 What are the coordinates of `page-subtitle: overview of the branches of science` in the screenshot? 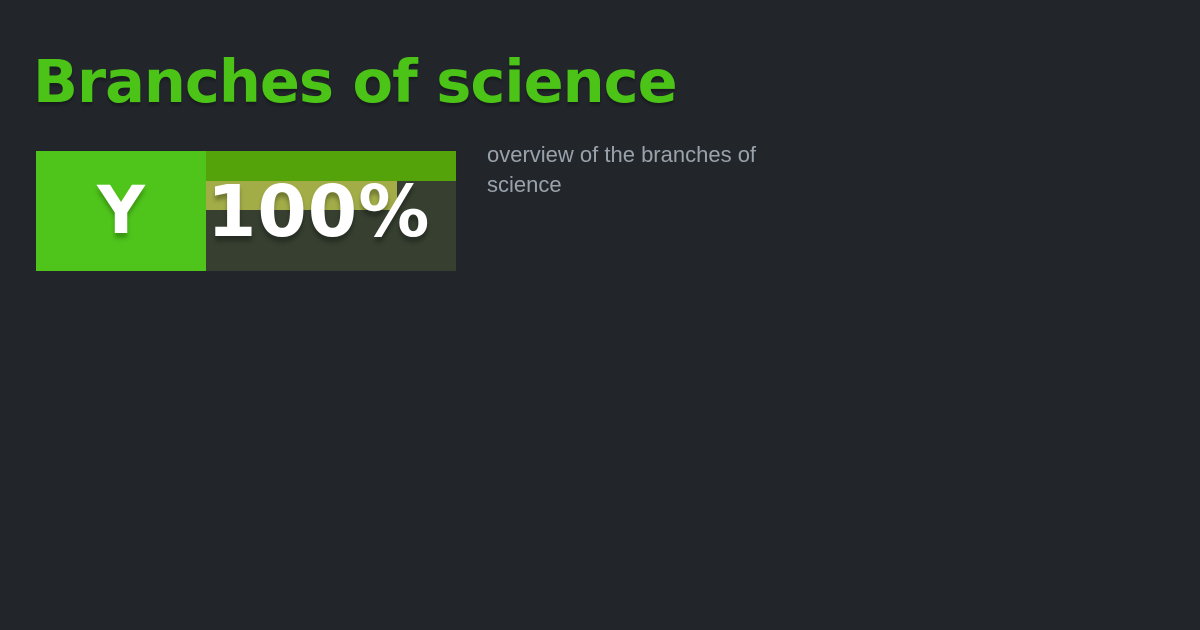 It's located at (622, 169).